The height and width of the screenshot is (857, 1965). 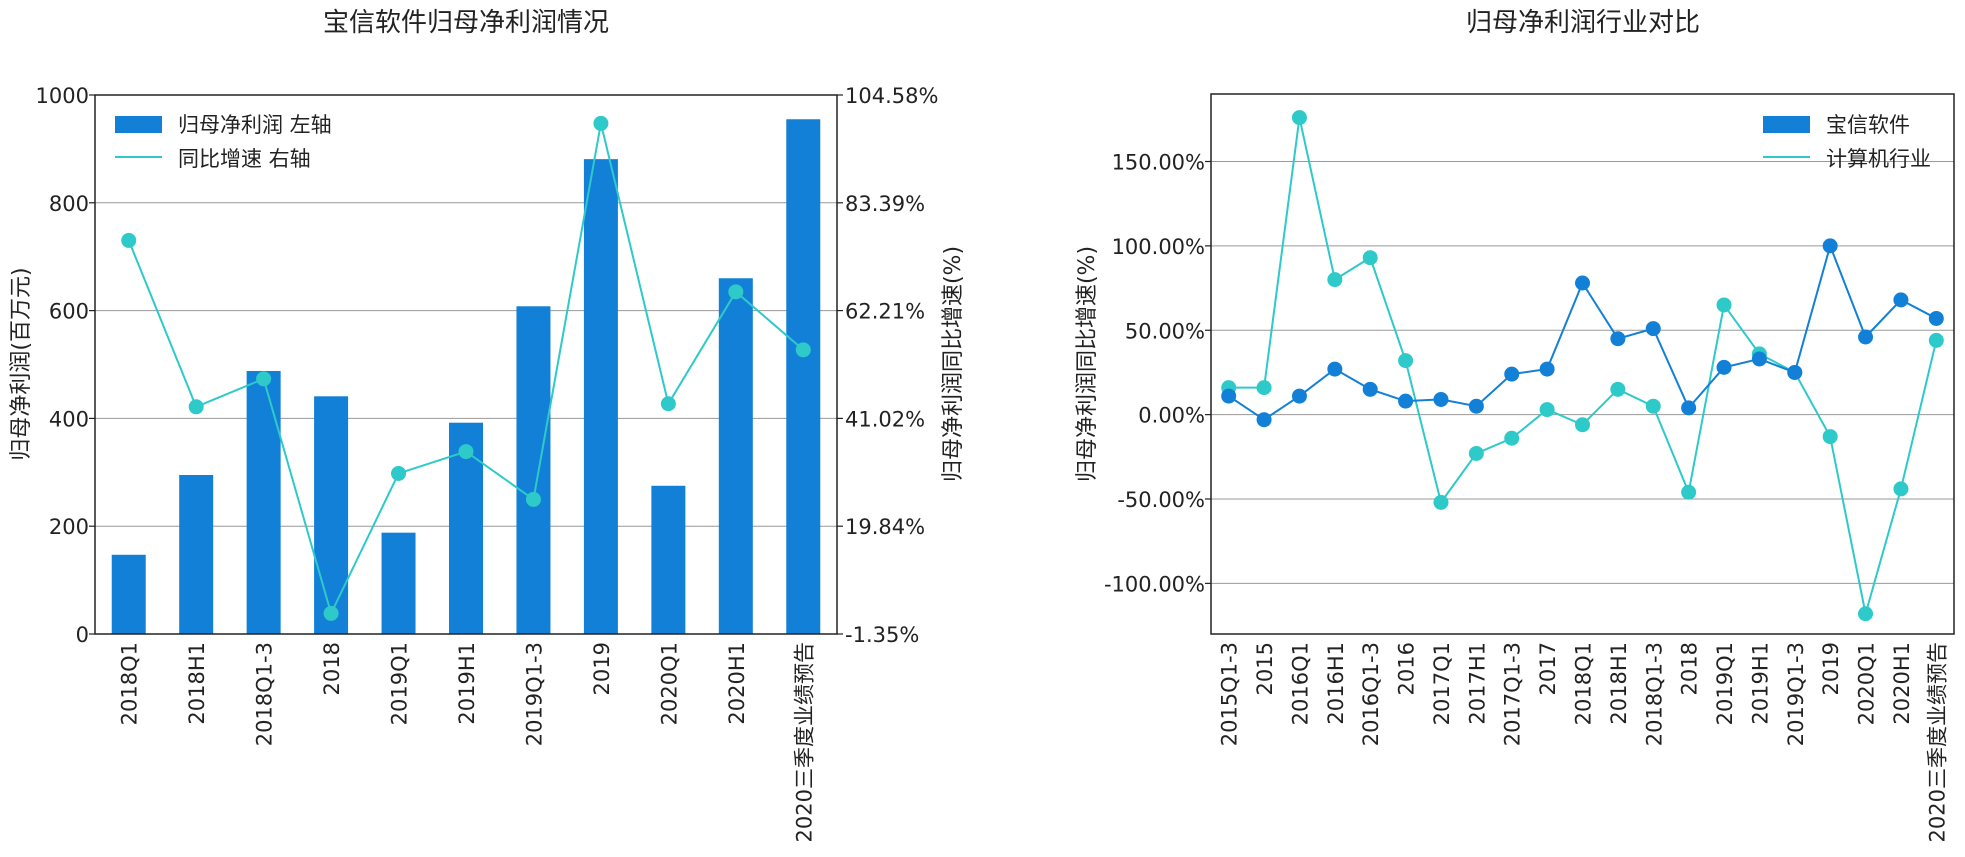 What do you see at coordinates (69, 204) in the screenshot?
I see `left-y-tick-label: 800` at bounding box center [69, 204].